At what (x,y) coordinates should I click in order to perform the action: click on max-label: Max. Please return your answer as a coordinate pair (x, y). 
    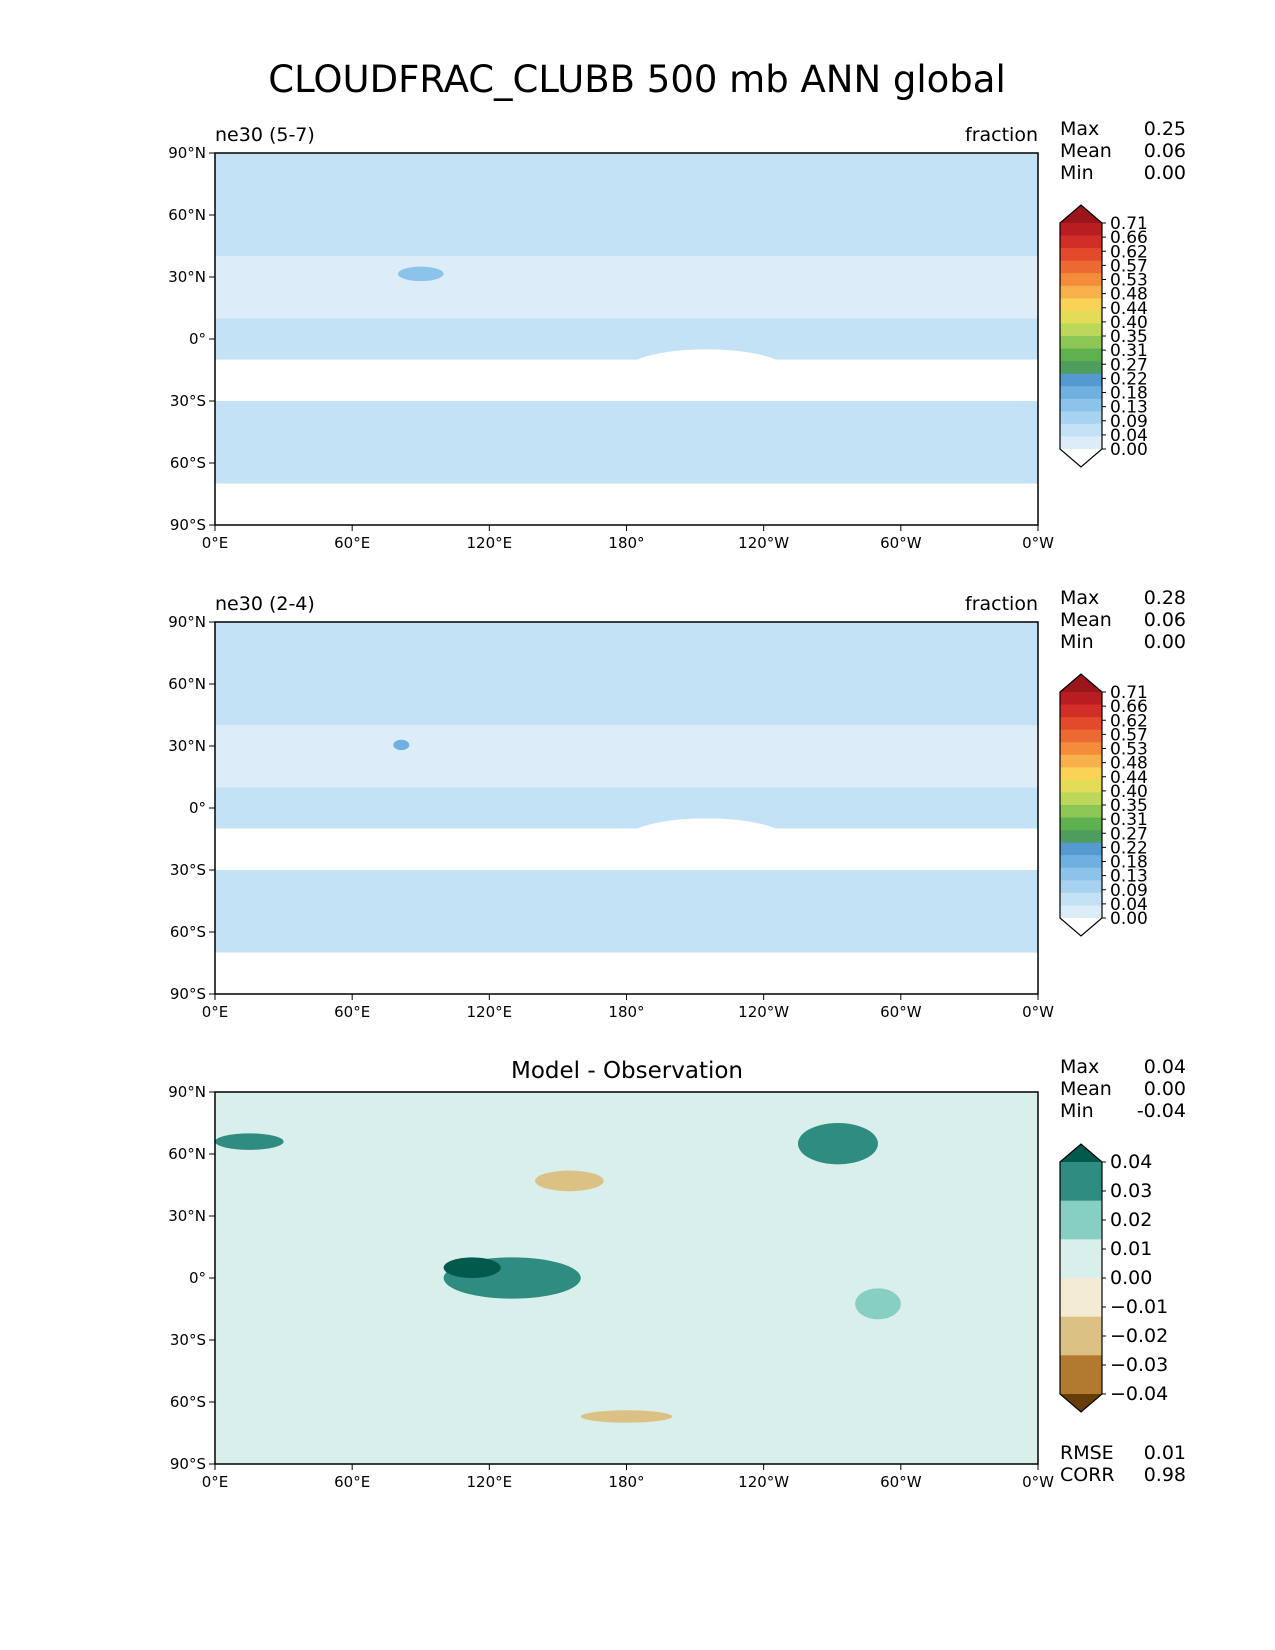
    Looking at the image, I should click on (1079, 129).